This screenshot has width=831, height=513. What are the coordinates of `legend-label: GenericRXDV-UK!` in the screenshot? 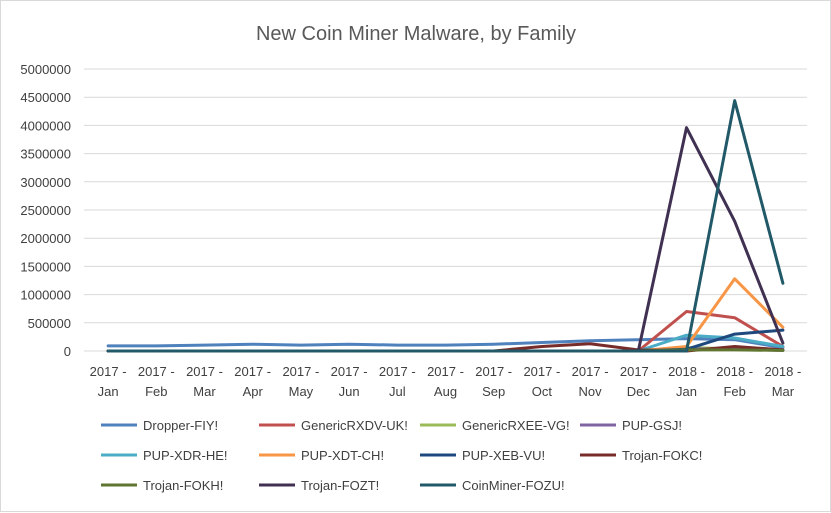 It's located at (354, 425).